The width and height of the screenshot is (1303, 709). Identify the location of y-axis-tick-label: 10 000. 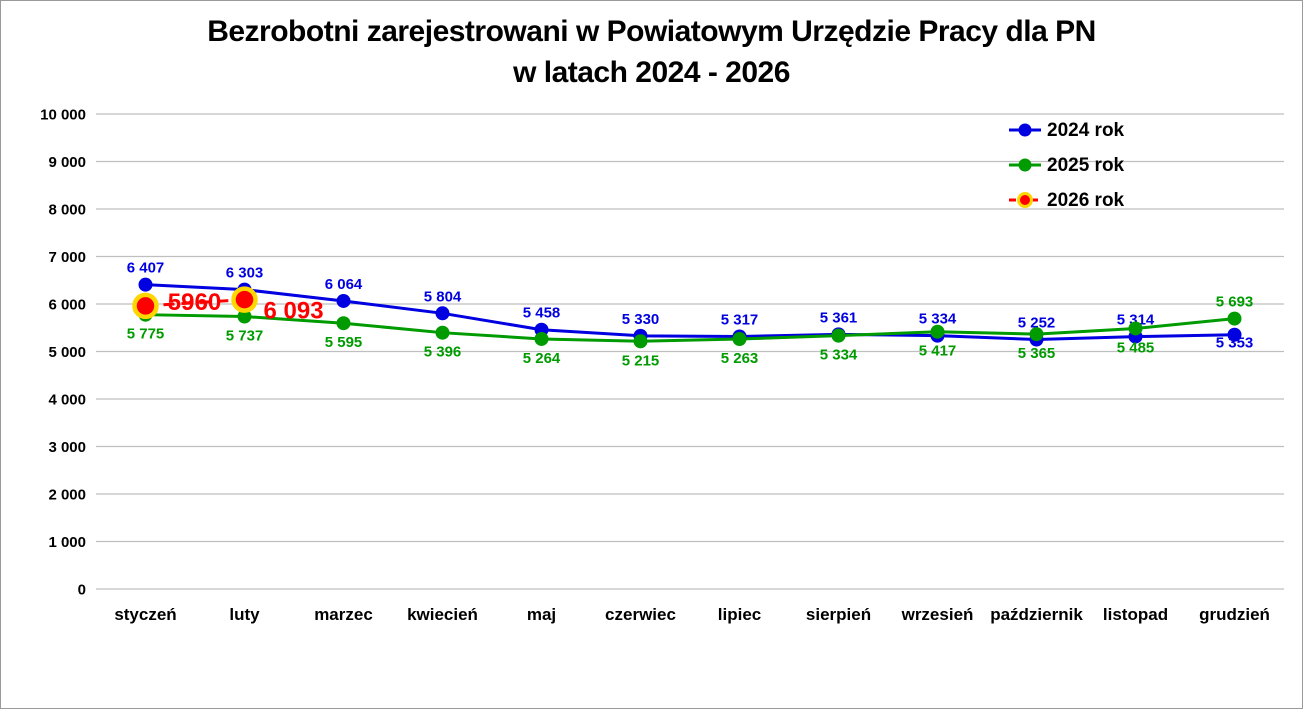
(63, 115).